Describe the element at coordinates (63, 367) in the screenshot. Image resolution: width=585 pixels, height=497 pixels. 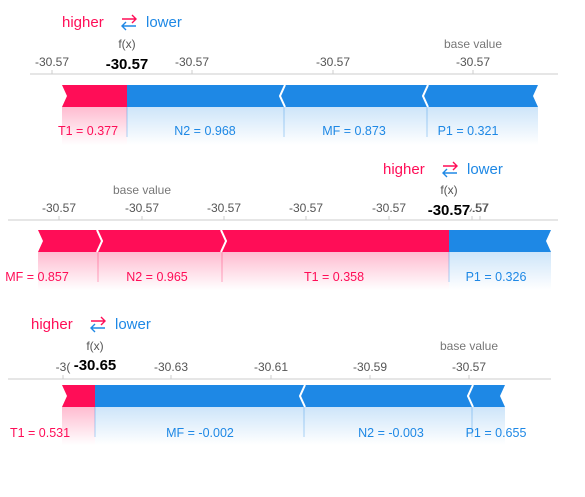
I see `tick-label: -3(` at that location.